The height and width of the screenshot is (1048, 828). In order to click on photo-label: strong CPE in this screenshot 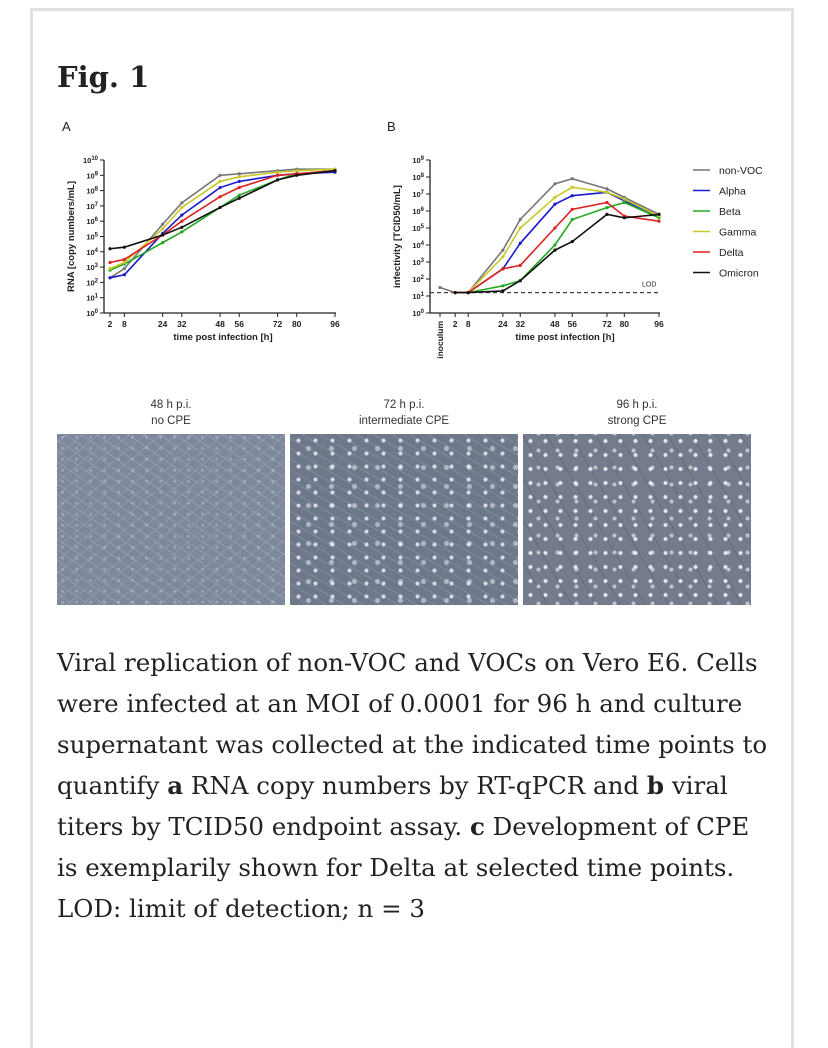, I will do `click(637, 421)`.